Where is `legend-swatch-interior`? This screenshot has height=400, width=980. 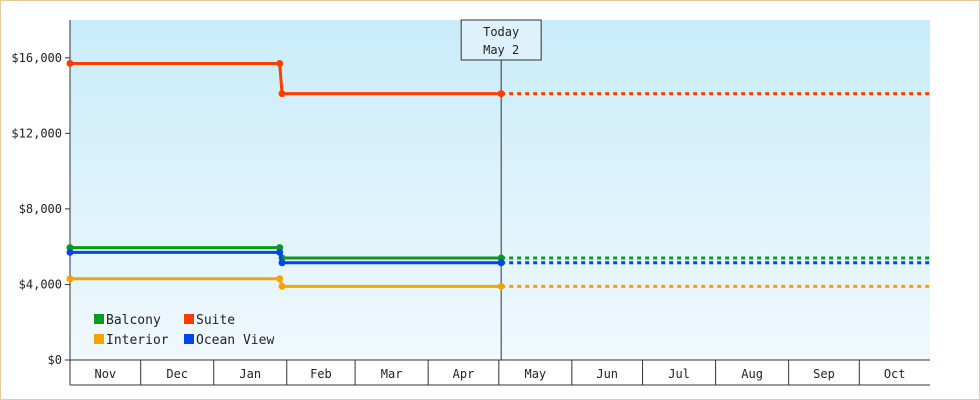 legend-swatch-interior is located at coordinates (99, 339).